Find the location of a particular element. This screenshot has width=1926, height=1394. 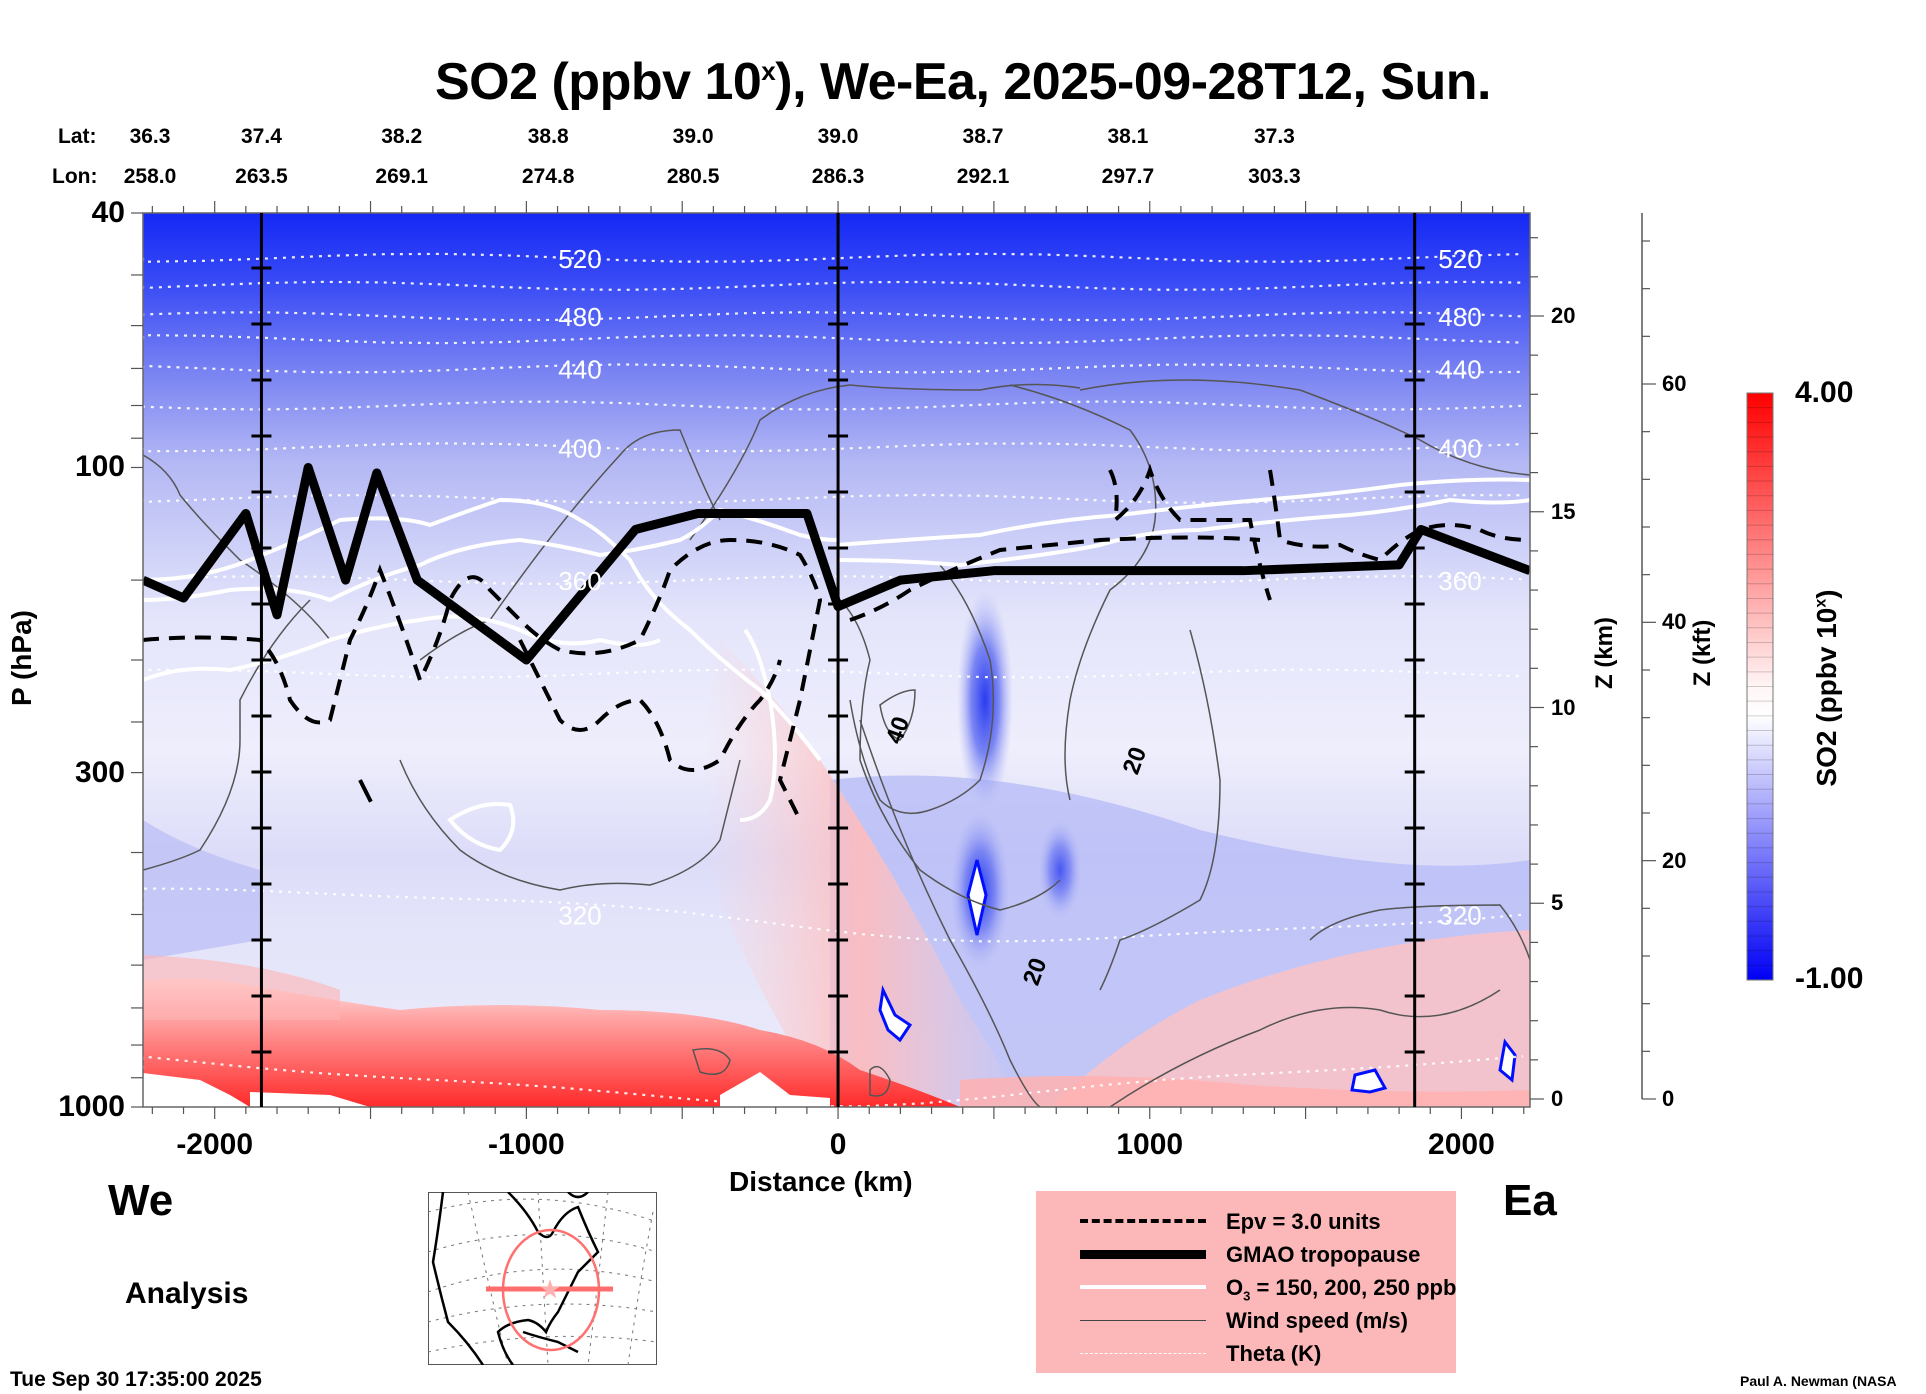

legend-item-tropopause: GMAO tropopause is located at coordinates (1246, 1254).